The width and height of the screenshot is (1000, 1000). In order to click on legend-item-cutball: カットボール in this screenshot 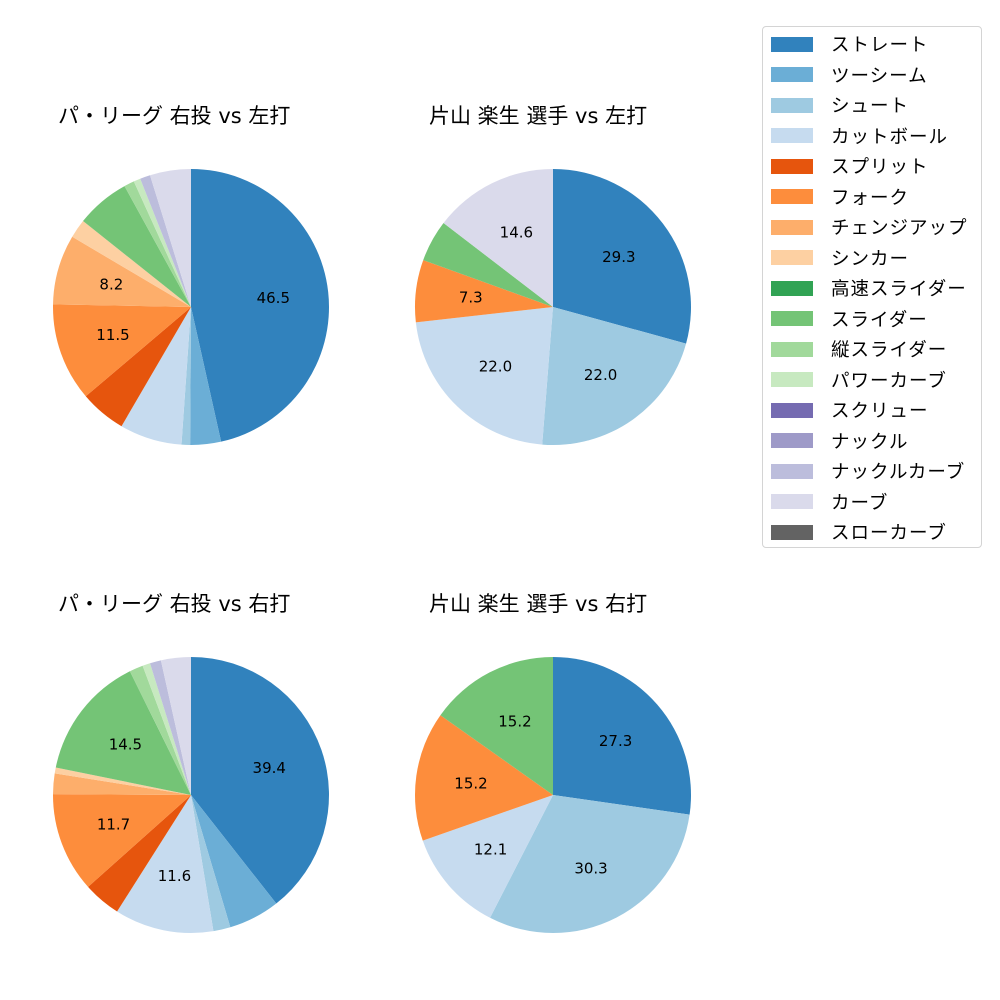, I will do `click(860, 136)`.